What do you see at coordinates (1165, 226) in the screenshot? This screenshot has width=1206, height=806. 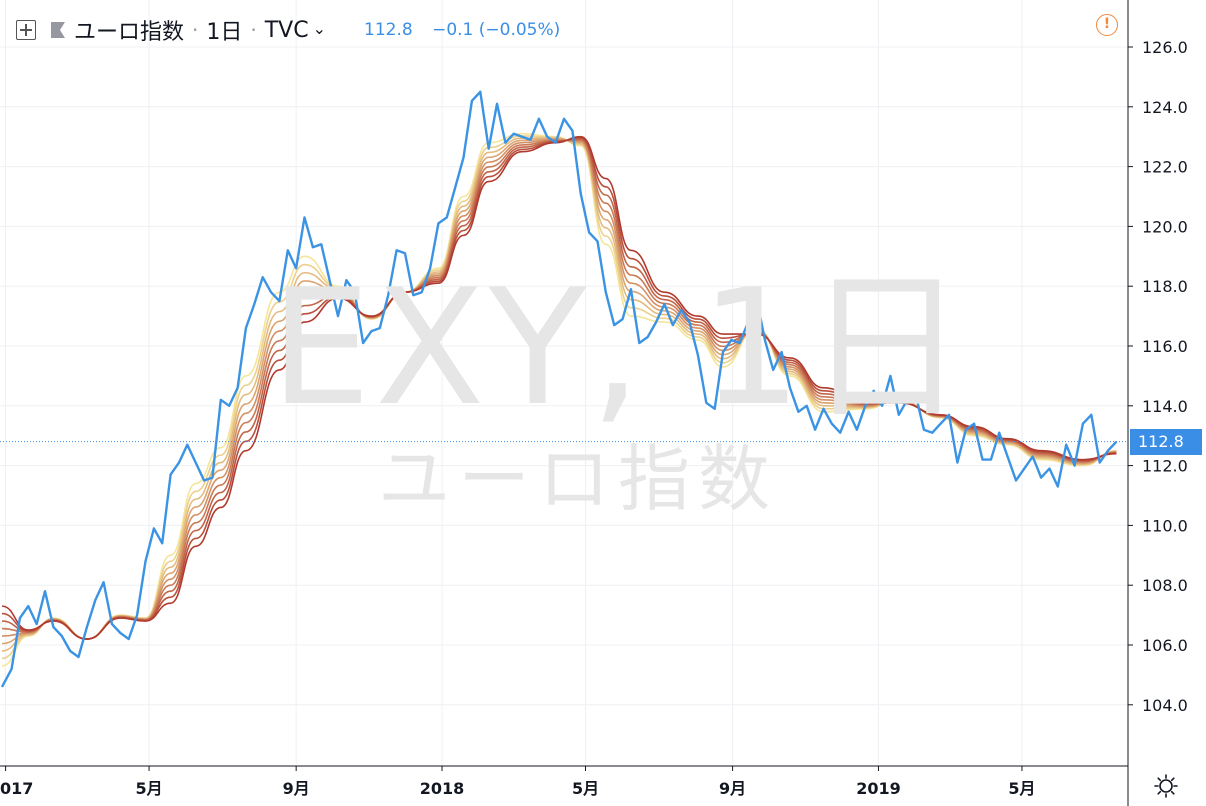 I see `y-tick-label: 120.0` at bounding box center [1165, 226].